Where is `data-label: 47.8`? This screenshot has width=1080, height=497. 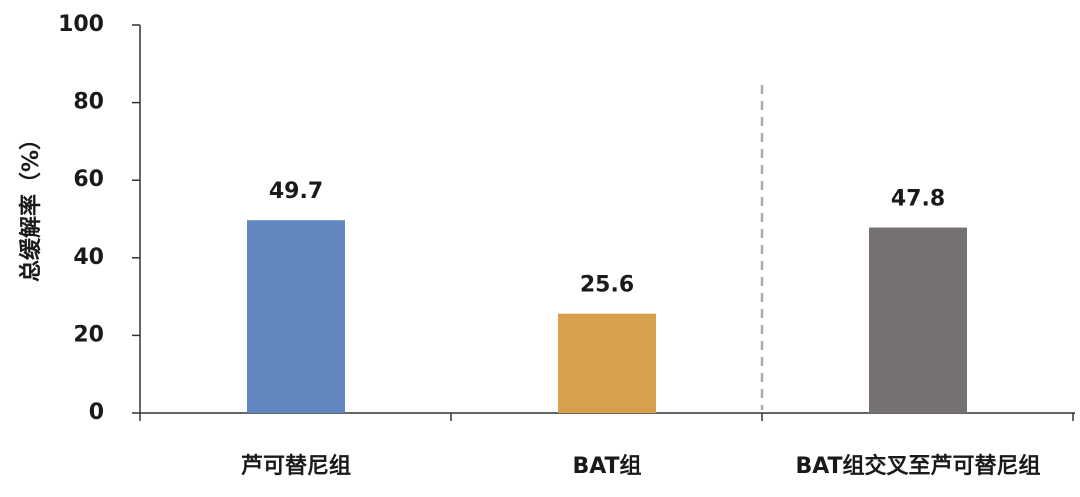
data-label: 47.8 is located at coordinates (918, 199).